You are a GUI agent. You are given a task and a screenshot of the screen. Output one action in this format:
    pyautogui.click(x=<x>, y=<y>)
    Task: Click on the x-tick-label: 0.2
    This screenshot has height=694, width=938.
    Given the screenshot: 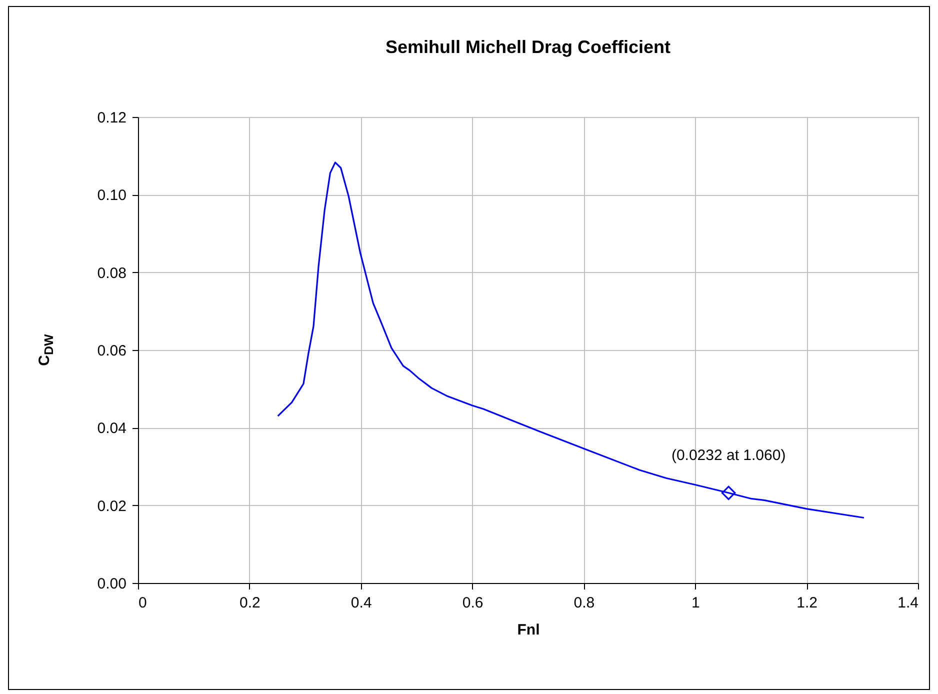 What is the action you would take?
    pyautogui.click(x=250, y=603)
    